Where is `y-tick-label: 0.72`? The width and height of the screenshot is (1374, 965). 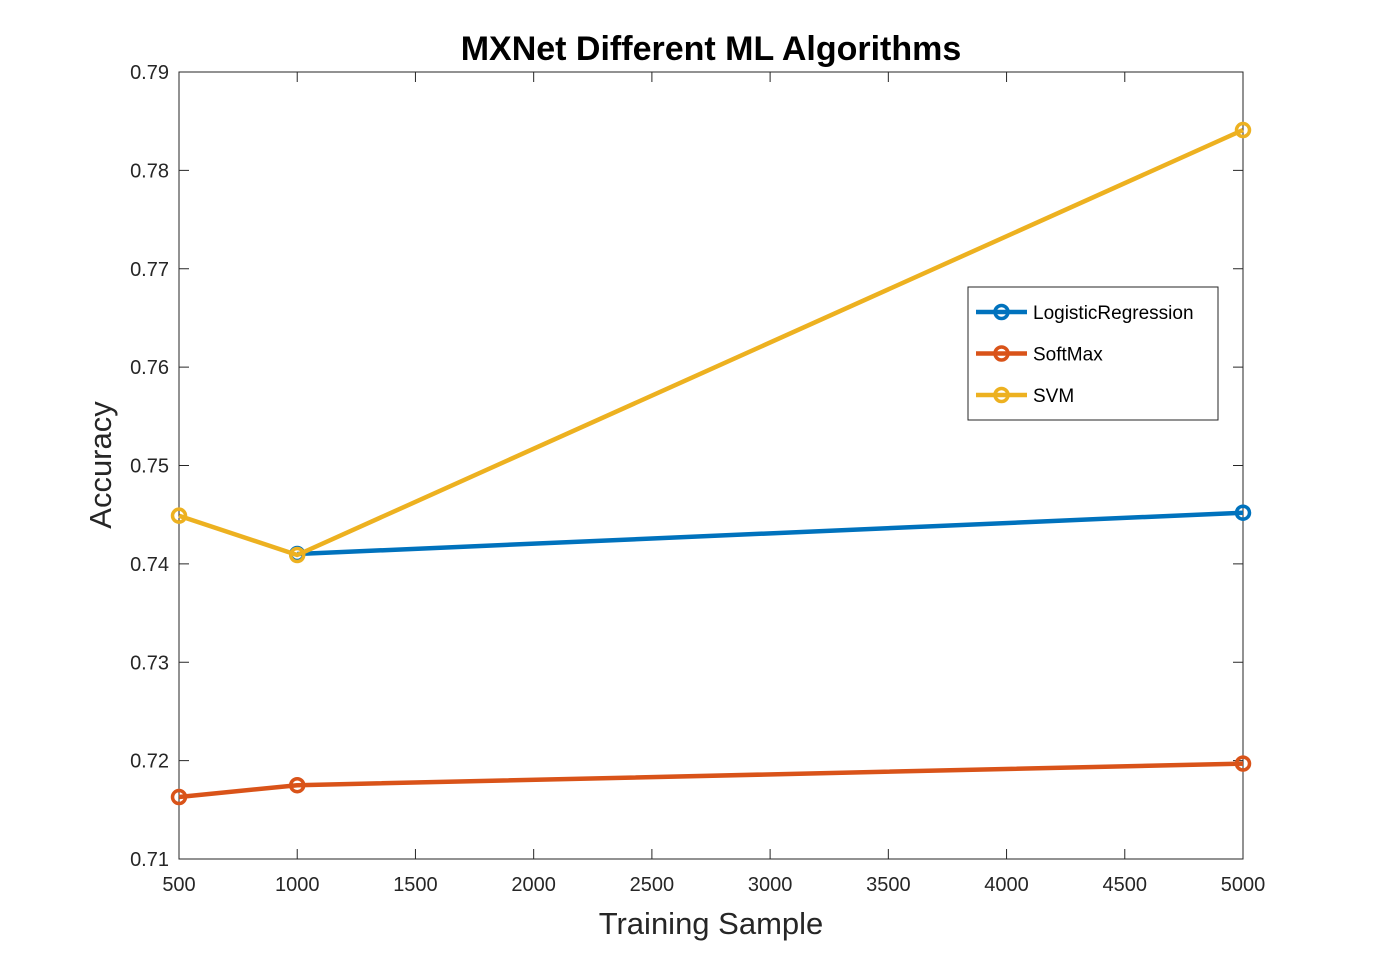
y-tick-label: 0.72 is located at coordinates (149, 762).